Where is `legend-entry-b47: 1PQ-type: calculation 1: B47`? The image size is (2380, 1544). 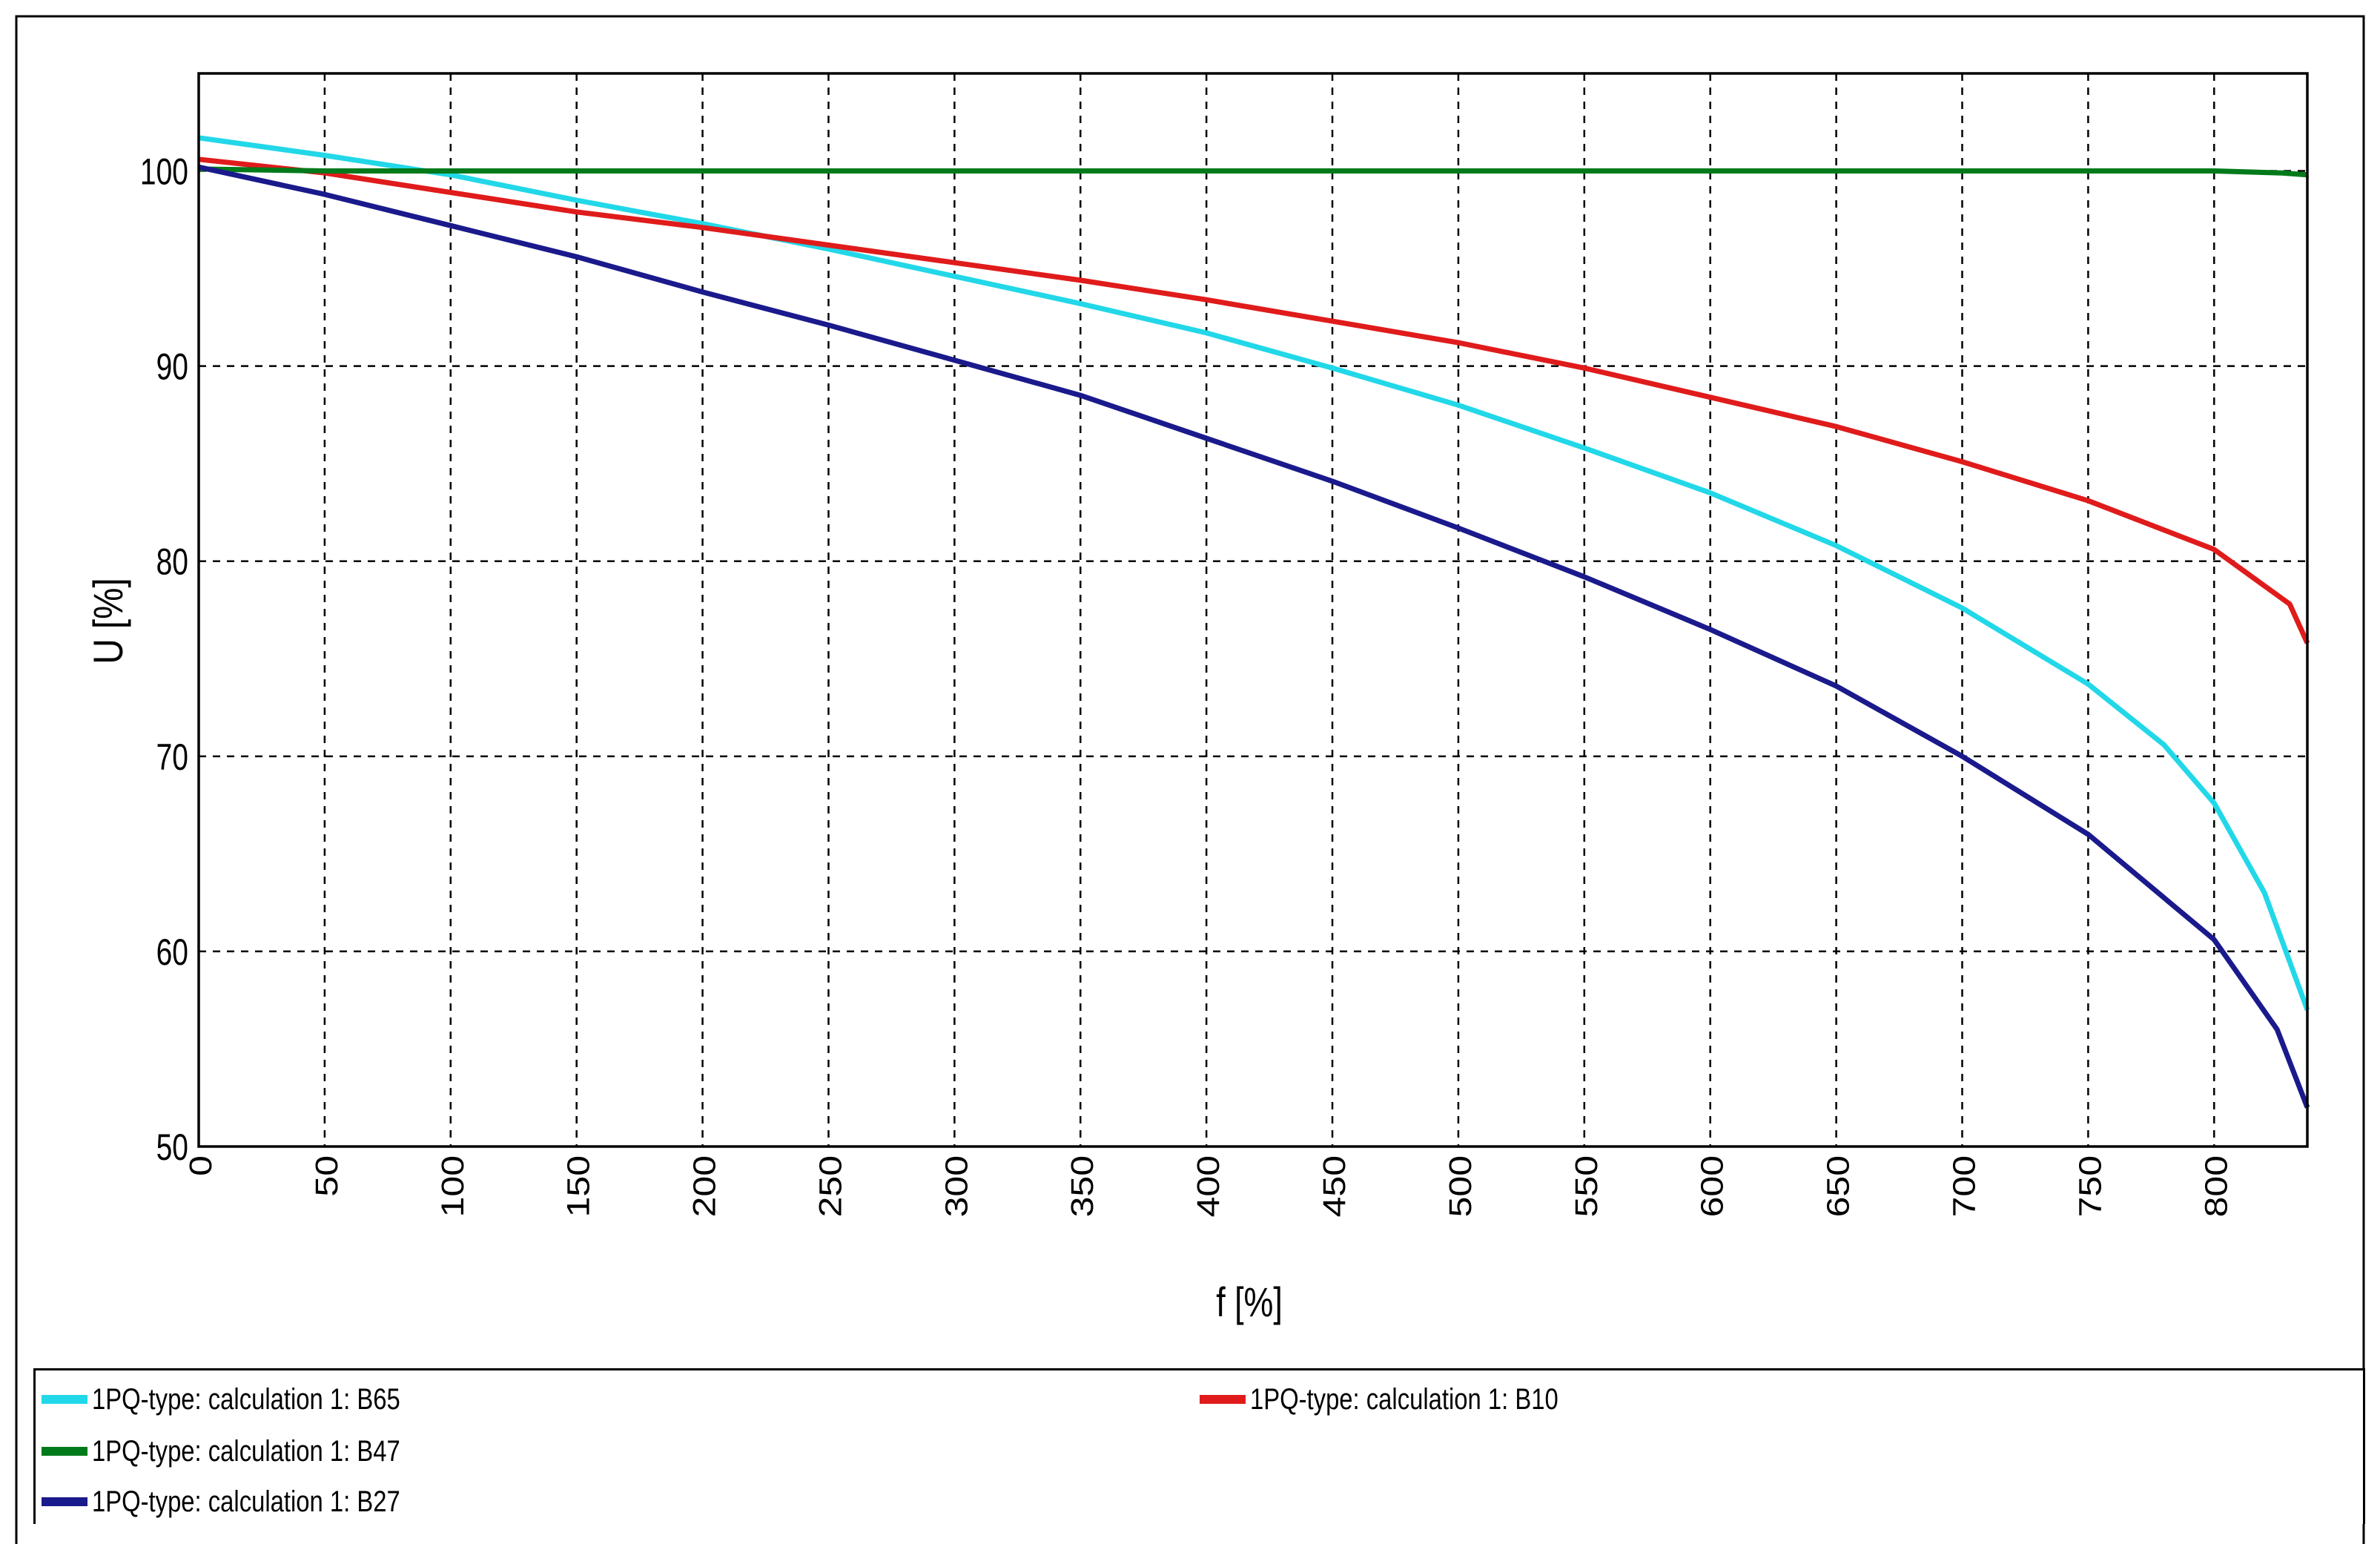 legend-entry-b47: 1PQ-type: calculation 1: B47 is located at coordinates (255, 1451).